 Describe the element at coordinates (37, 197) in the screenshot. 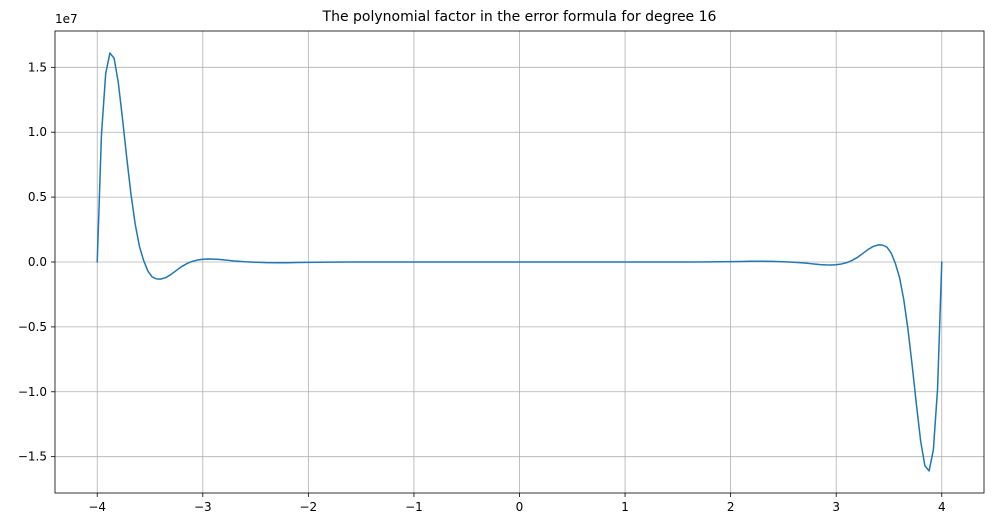

I see `y-tick-label: 0.5` at that location.